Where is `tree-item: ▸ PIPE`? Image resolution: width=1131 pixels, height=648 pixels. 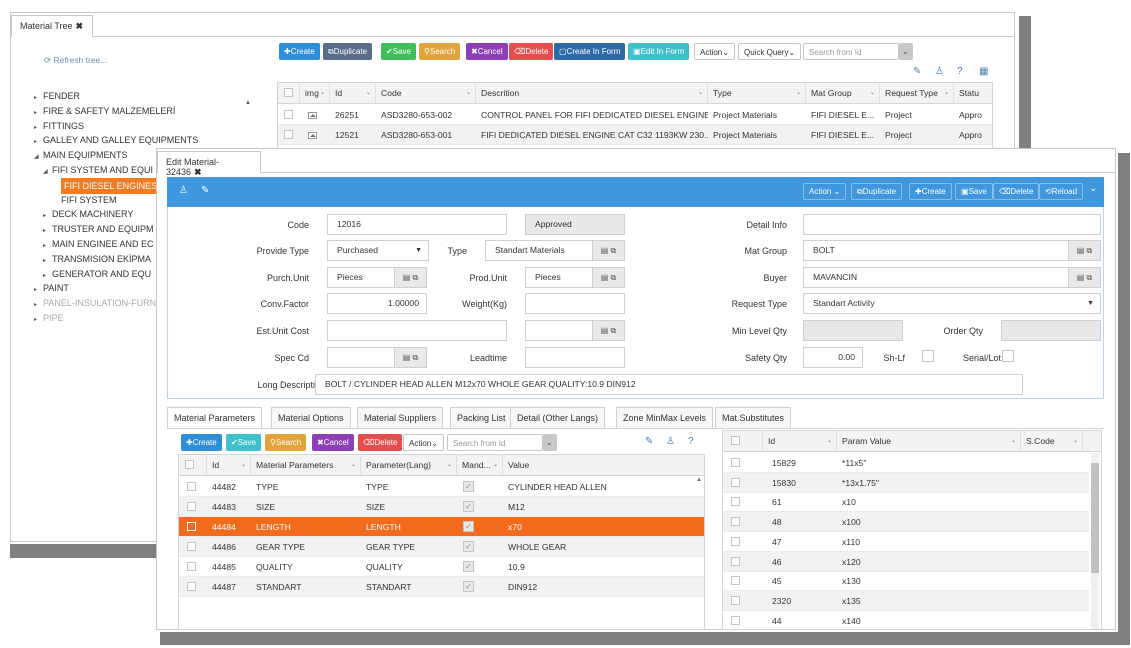 tree-item: ▸ PIPE is located at coordinates (49, 318).